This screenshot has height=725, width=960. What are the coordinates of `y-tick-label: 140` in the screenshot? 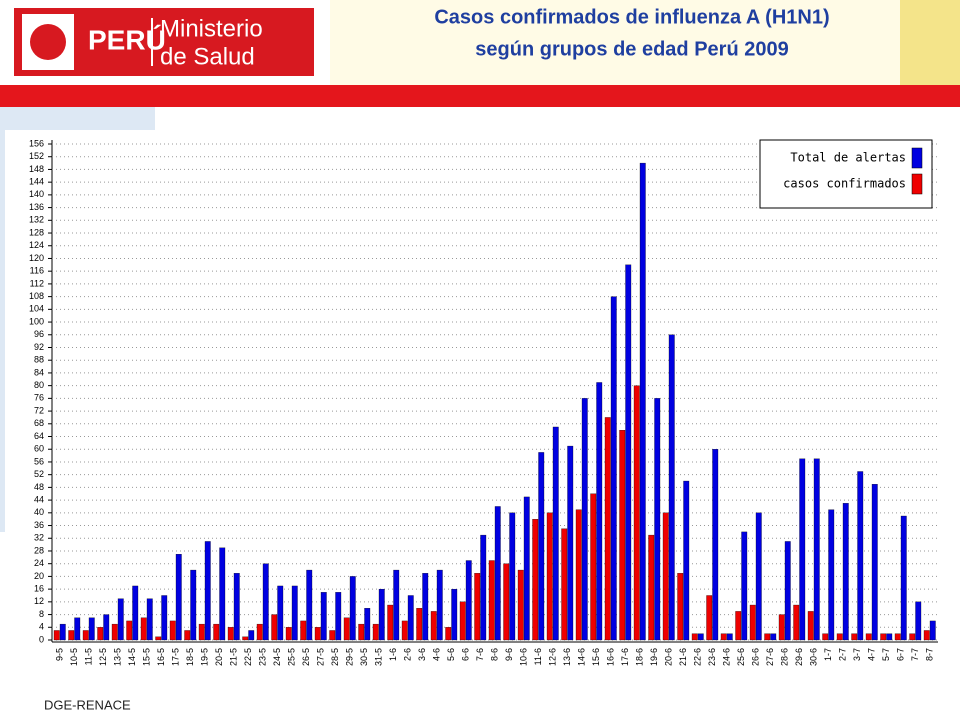 It's located at (36, 194).